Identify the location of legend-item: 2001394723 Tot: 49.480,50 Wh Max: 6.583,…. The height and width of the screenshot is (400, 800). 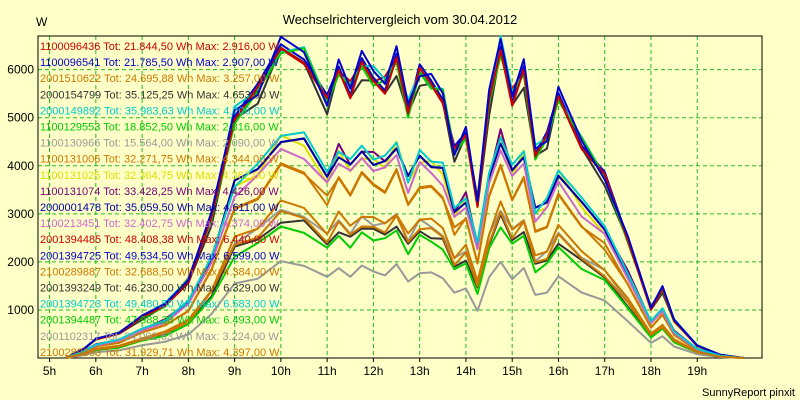
(160, 305).